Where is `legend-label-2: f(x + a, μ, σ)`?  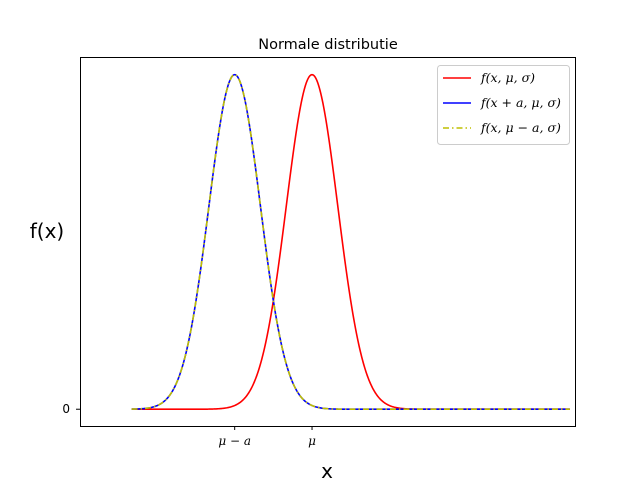 legend-label-2: f(x + a, μ, σ) is located at coordinates (520, 102).